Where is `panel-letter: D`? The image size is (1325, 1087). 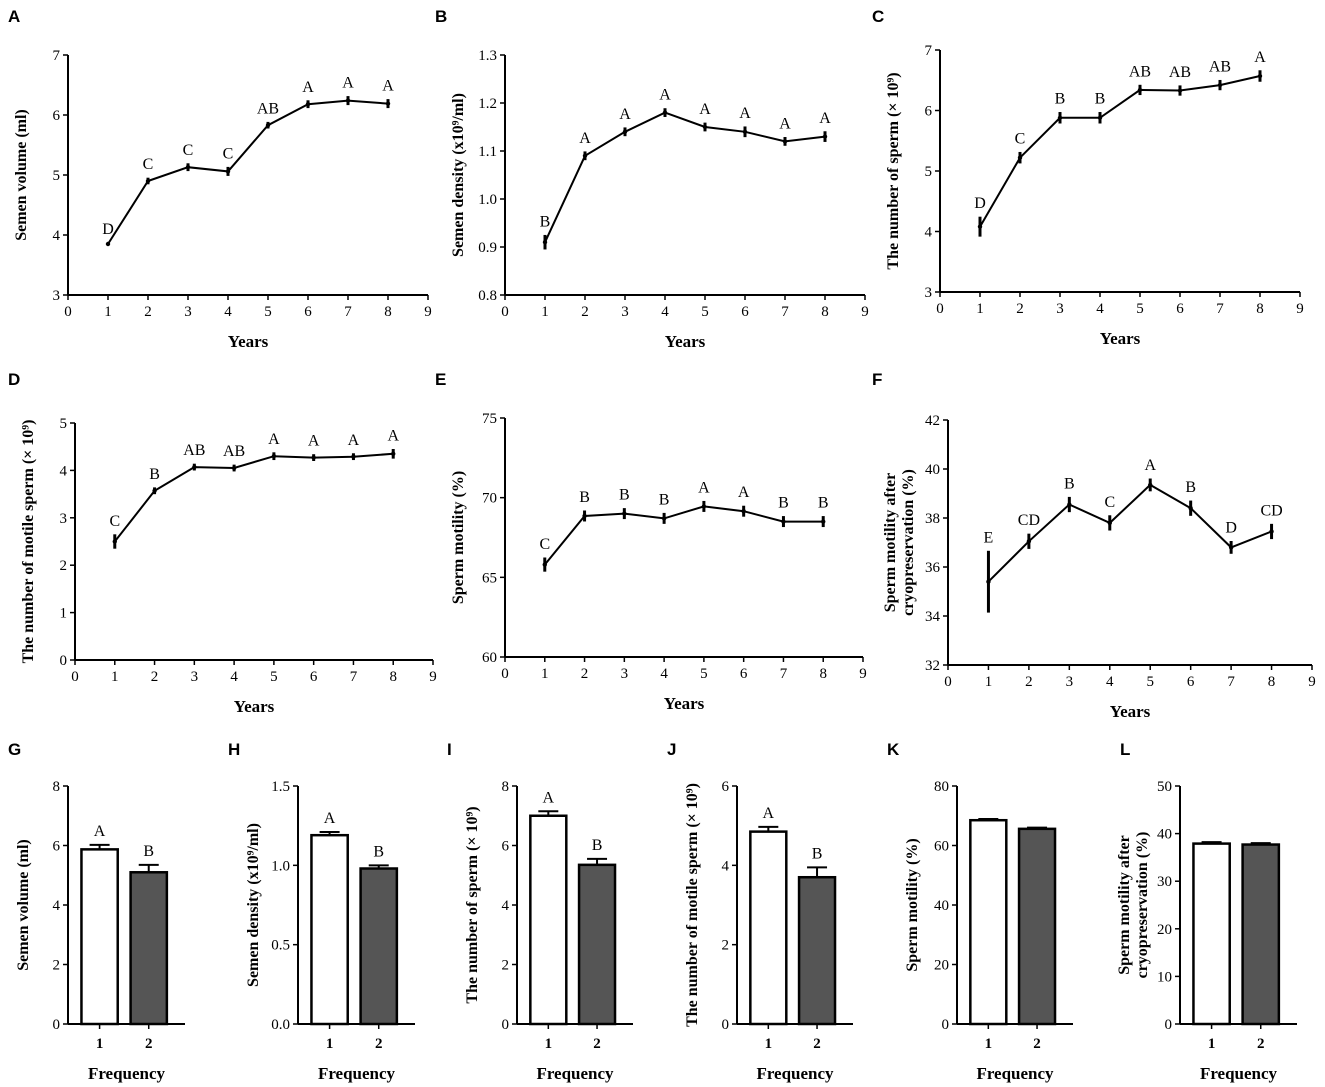
panel-letter: D is located at coordinates (14, 379).